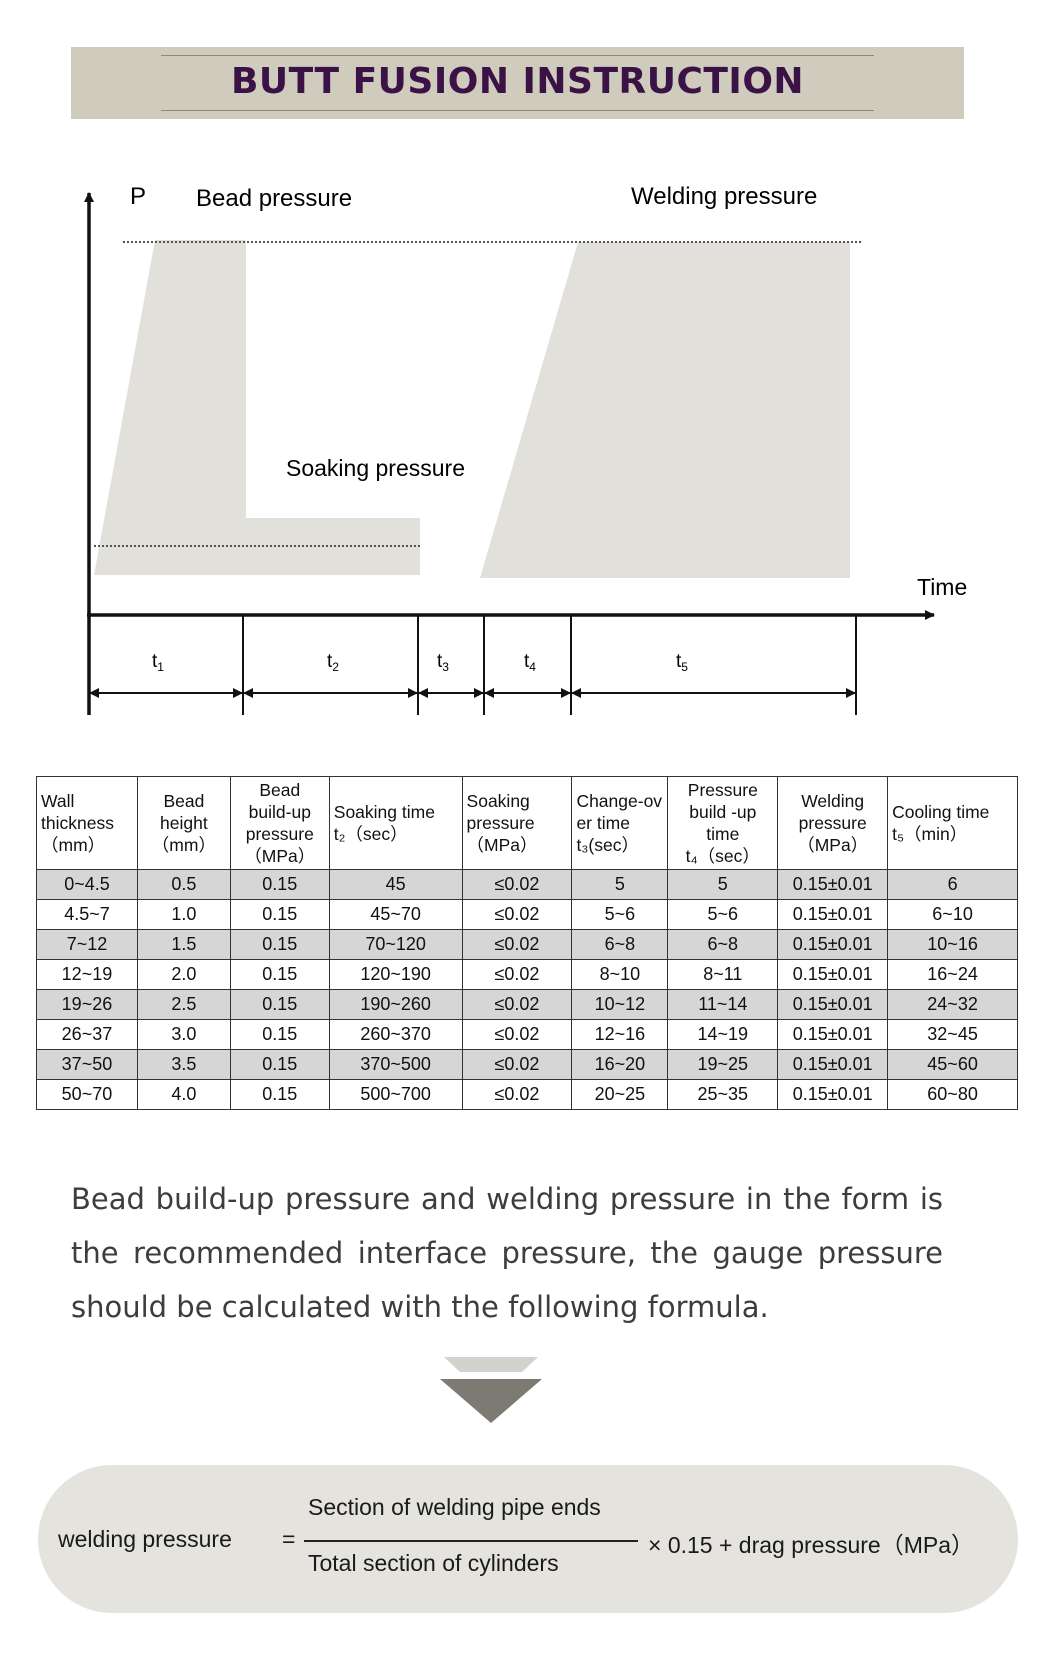  What do you see at coordinates (395, 1004) in the screenshot?
I see `table-cell: 190~260` at bounding box center [395, 1004].